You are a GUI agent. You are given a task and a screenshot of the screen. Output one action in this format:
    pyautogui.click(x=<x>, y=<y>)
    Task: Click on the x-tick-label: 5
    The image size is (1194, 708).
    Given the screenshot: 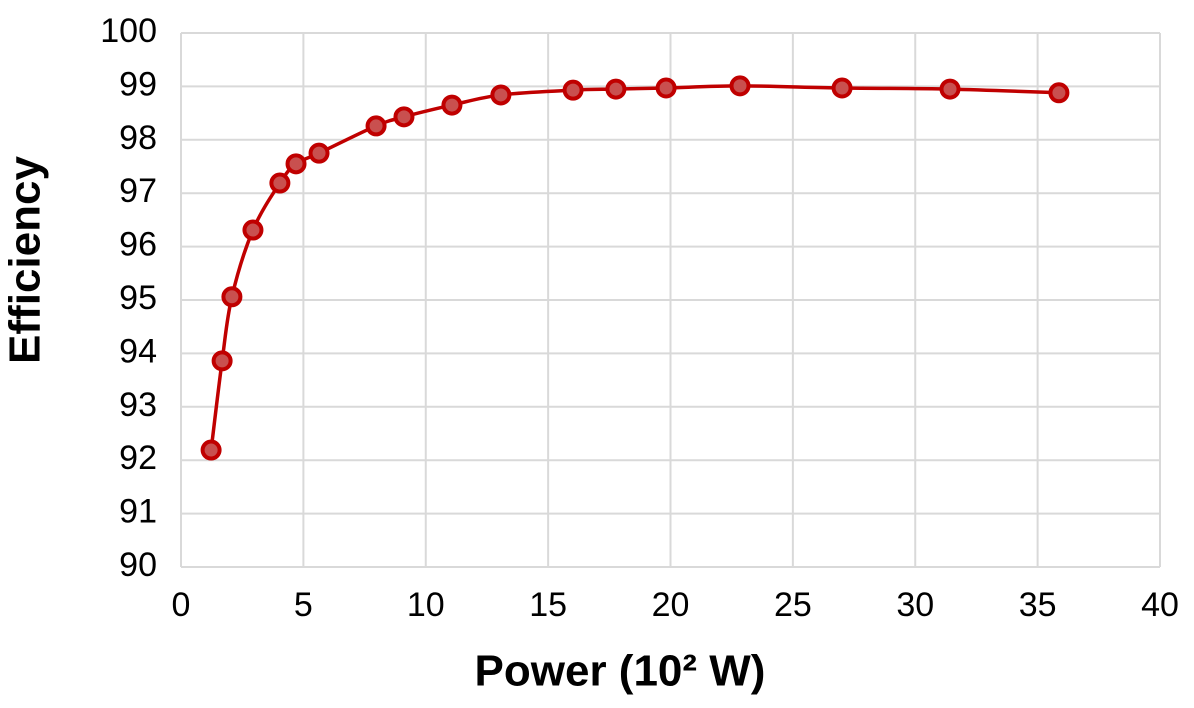 What is the action you would take?
    pyautogui.click(x=303, y=605)
    